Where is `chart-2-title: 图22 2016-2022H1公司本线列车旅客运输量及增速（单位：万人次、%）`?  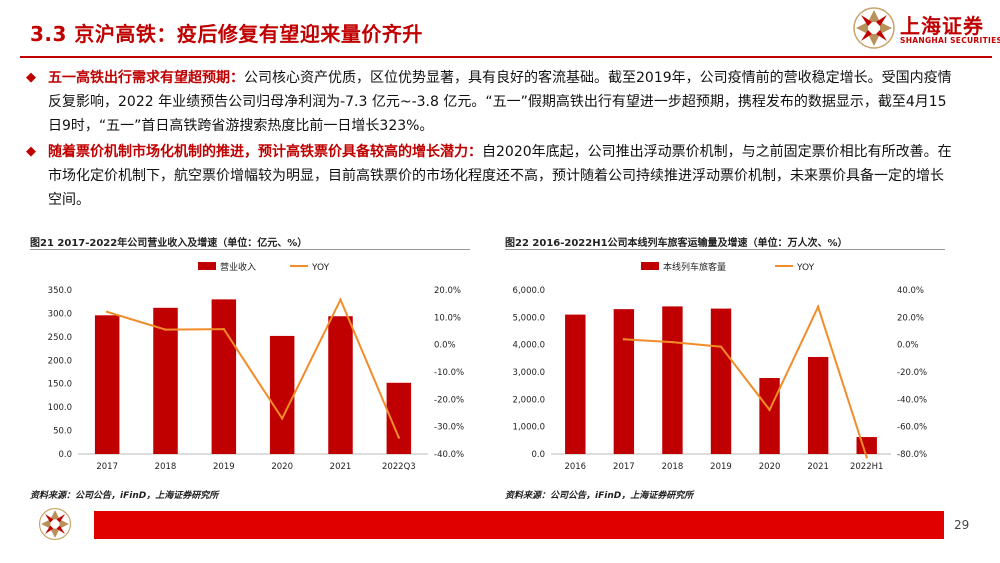
chart-2-title: 图22 2016-2022H1公司本线列车旅客运输量及增速（单位：万人次、%） is located at coordinates (676, 243).